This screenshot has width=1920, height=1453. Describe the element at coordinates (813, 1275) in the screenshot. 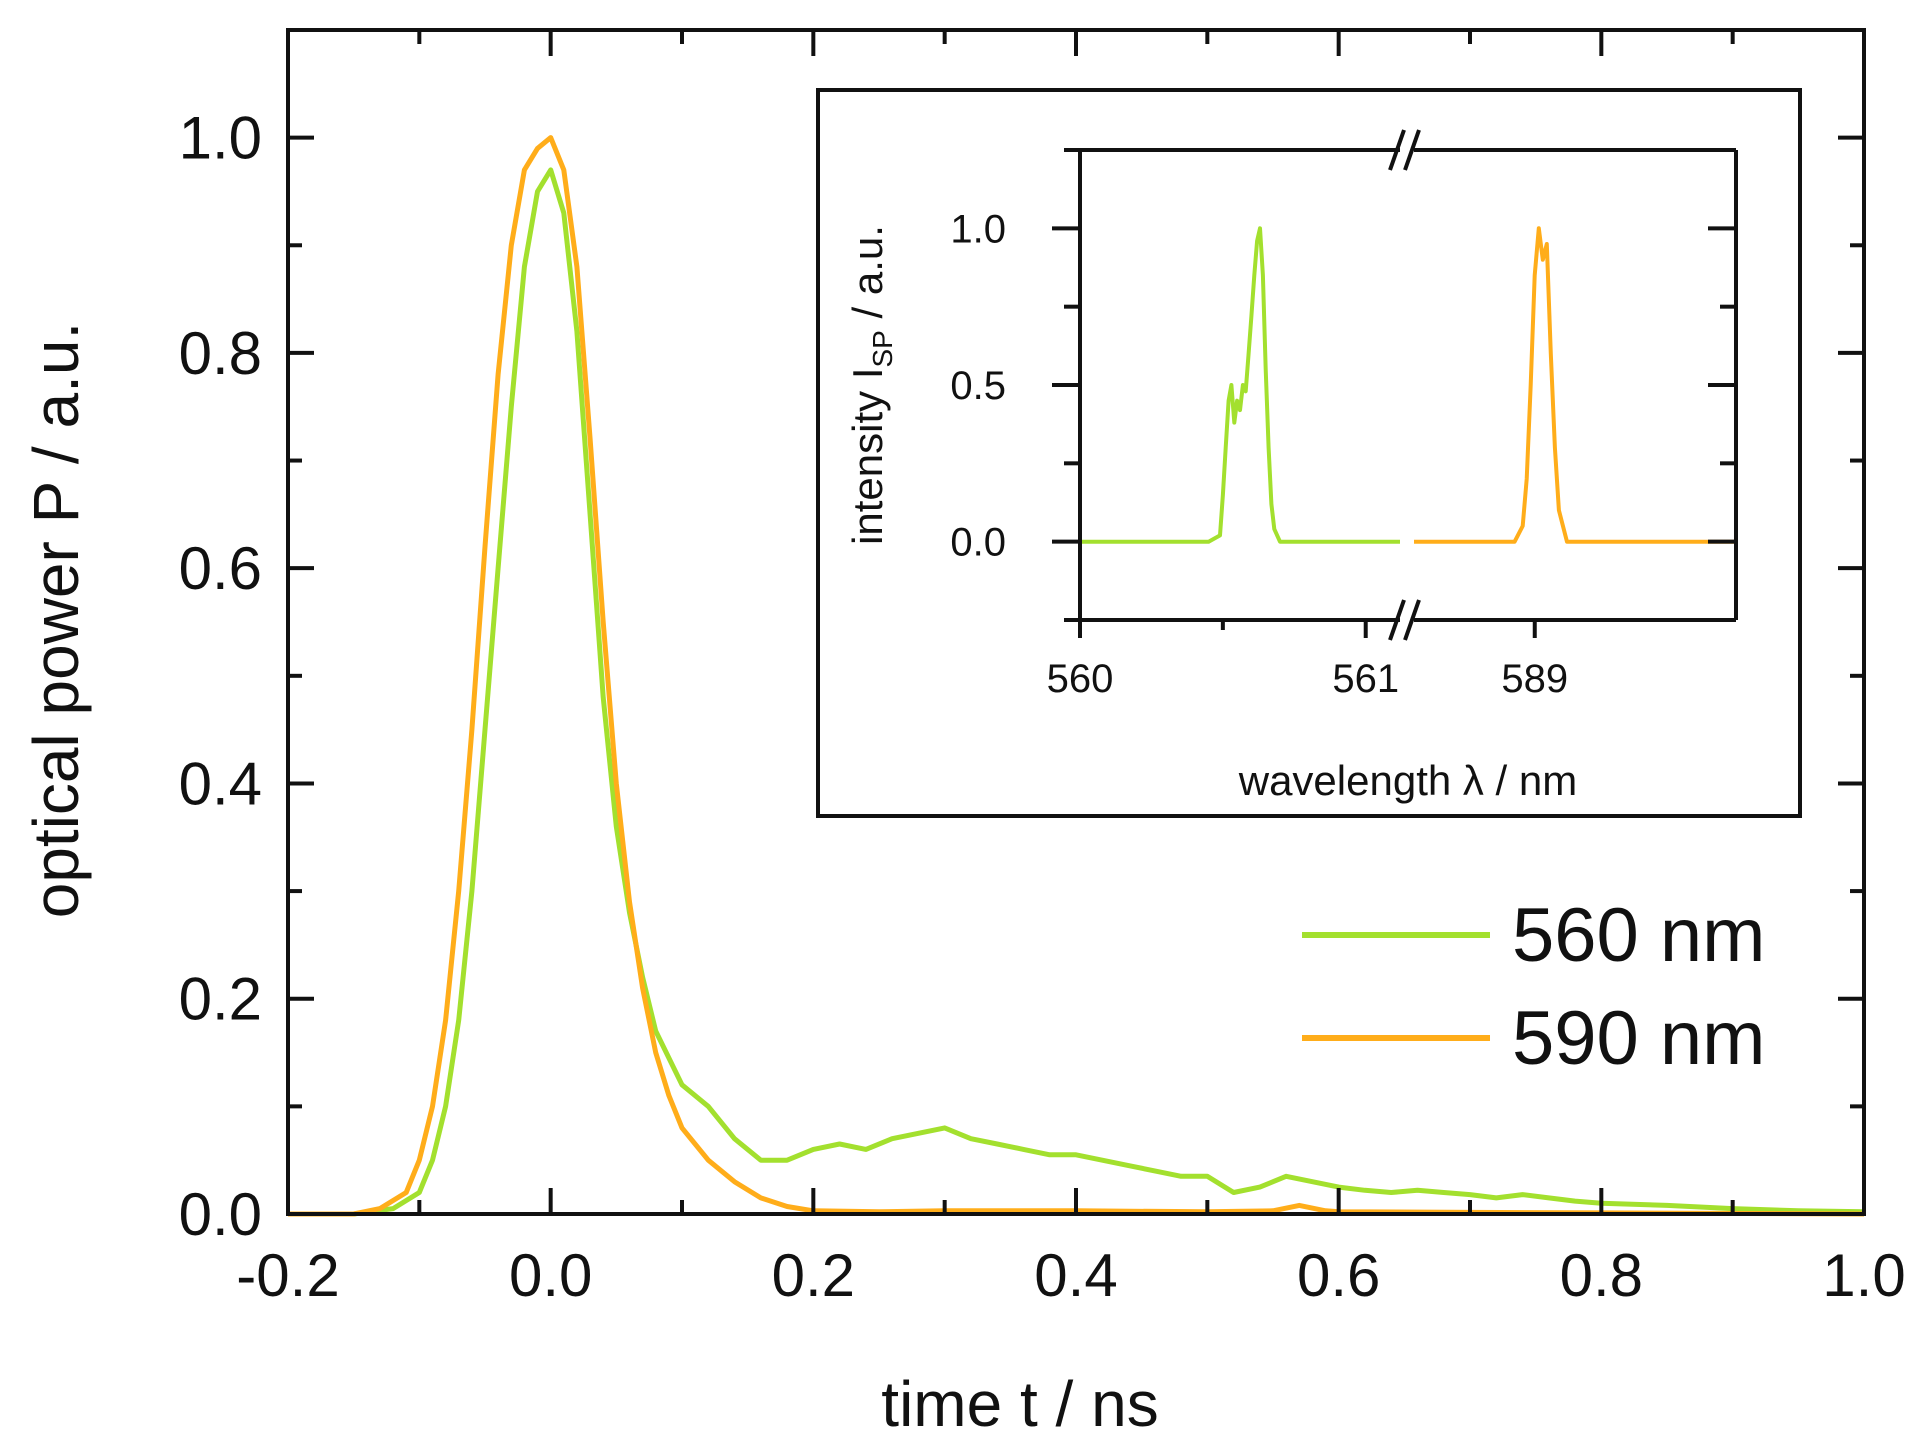

I see `x-tick-label: 0.2` at that location.